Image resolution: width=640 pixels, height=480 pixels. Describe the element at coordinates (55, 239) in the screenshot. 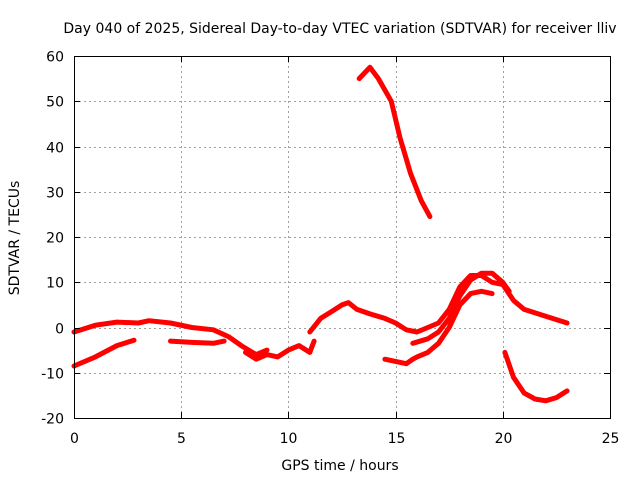

I see `y-tick-label: 20` at that location.